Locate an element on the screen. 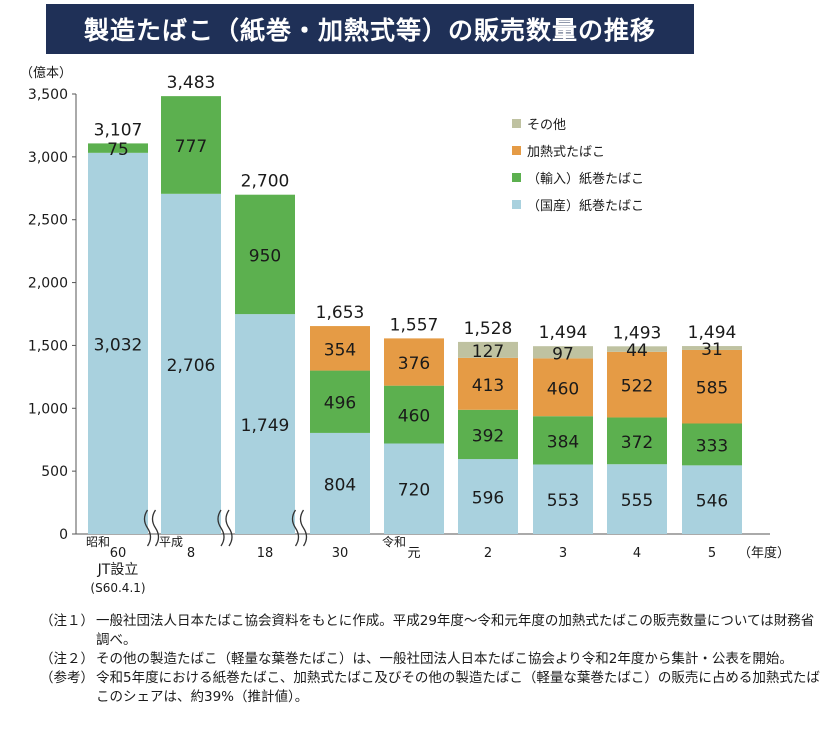 The height and width of the screenshot is (740, 826). y-axis-label: （億本） is located at coordinates (46, 73).